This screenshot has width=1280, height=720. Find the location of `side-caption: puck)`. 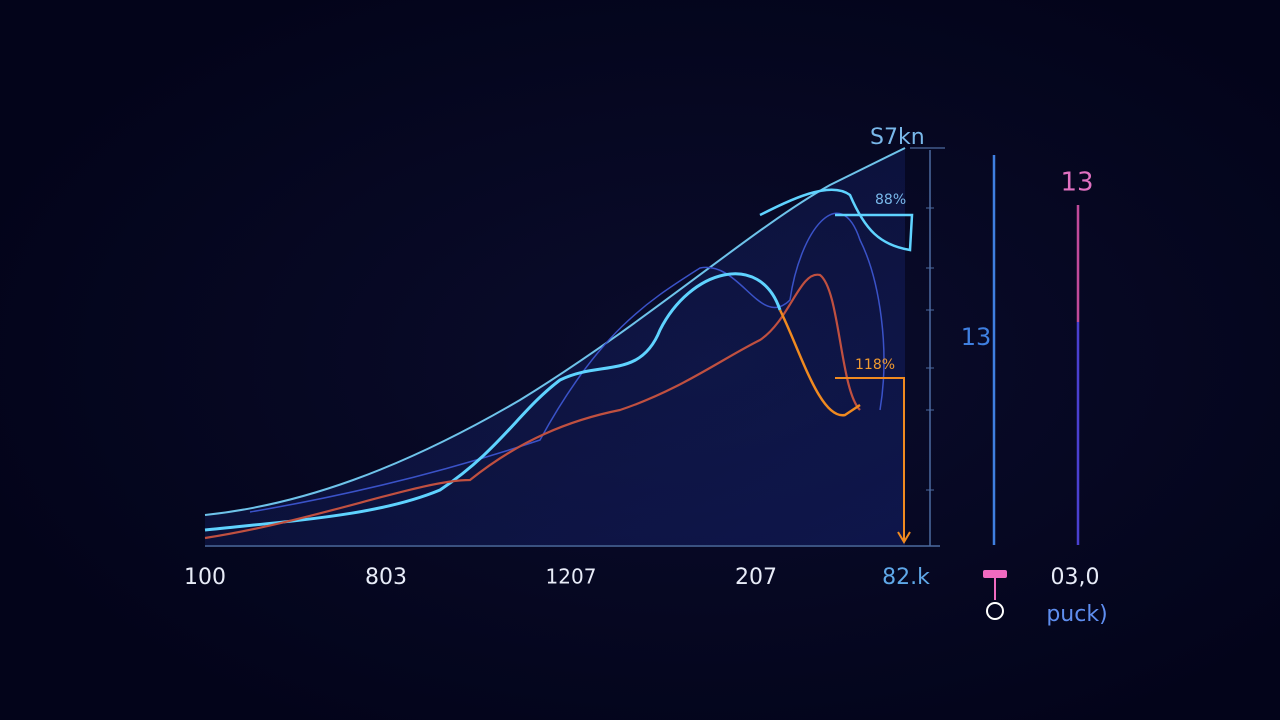

side-caption: puck) is located at coordinates (1076, 614).